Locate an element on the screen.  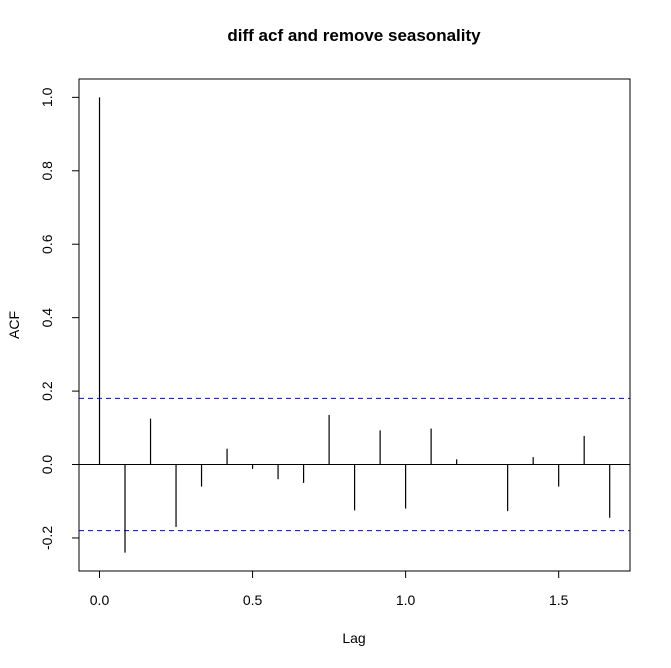
y-tick-label: -0.2 is located at coordinates (47, 538).